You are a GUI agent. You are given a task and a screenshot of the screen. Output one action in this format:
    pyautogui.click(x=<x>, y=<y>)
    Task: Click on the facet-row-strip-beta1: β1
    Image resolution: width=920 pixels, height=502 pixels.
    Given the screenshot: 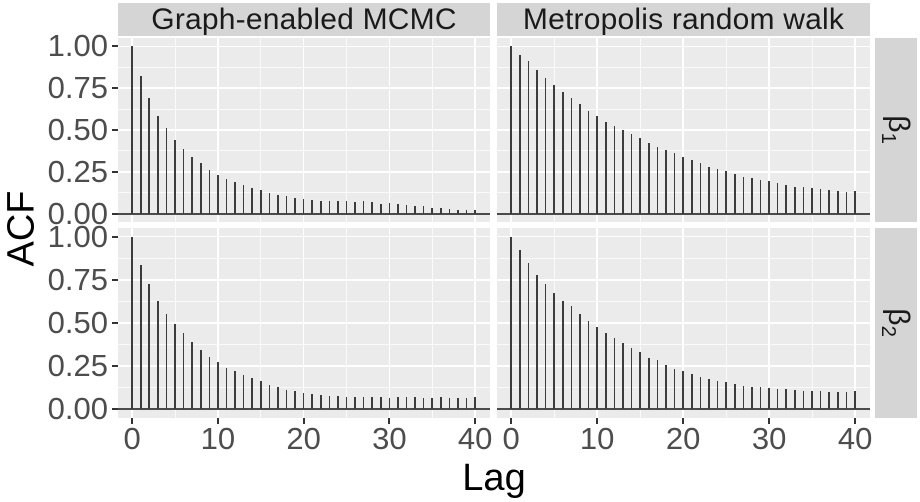 What is the action you would take?
    pyautogui.click(x=896, y=130)
    